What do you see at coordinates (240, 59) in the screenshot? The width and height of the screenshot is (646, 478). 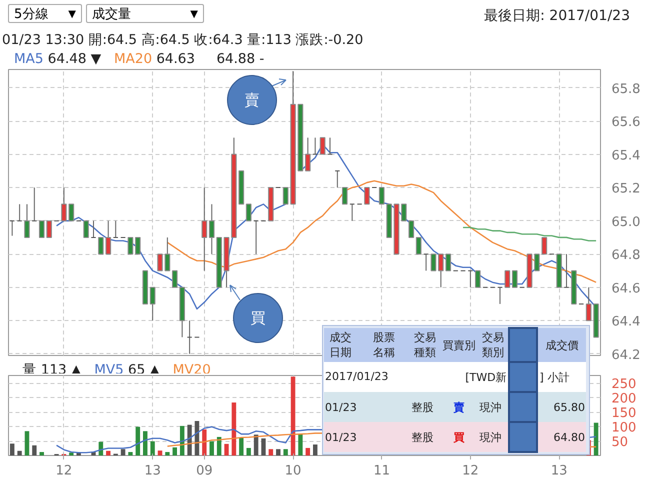 I see `text: 64.88 -` at bounding box center [240, 59].